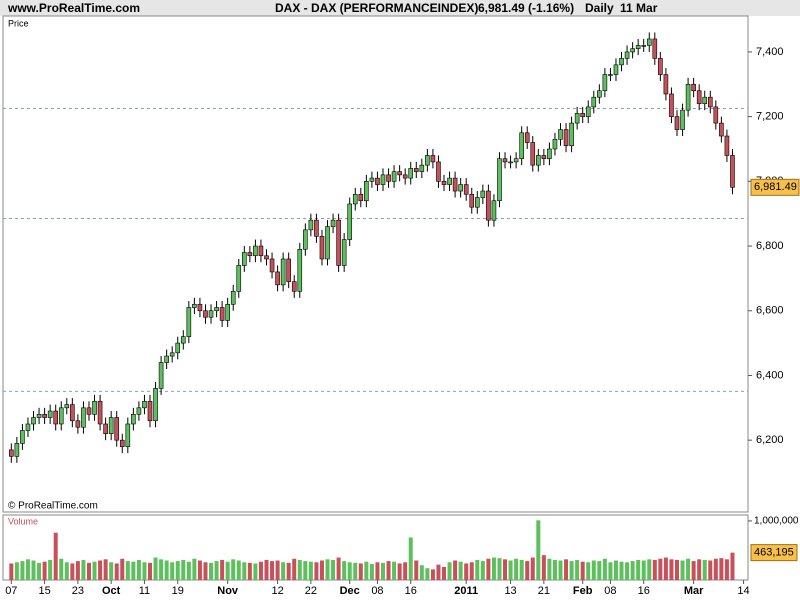 This screenshot has height=605, width=800. What do you see at coordinates (311, 591) in the screenshot?
I see `x-tick-label: 22` at bounding box center [311, 591].